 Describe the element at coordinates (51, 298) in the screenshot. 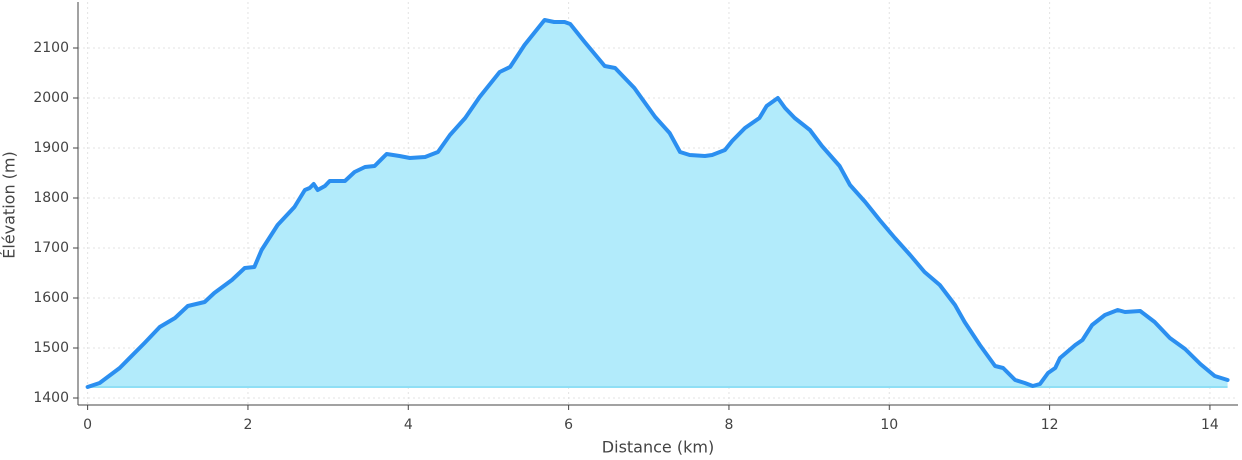

I see `y-tick-label: 1600` at that location.